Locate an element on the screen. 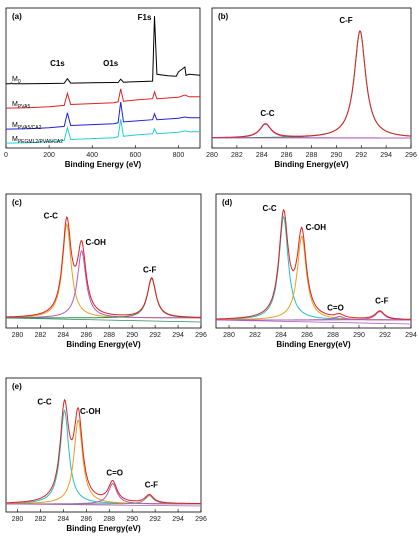  peak-label: F1s is located at coordinates (145, 17).